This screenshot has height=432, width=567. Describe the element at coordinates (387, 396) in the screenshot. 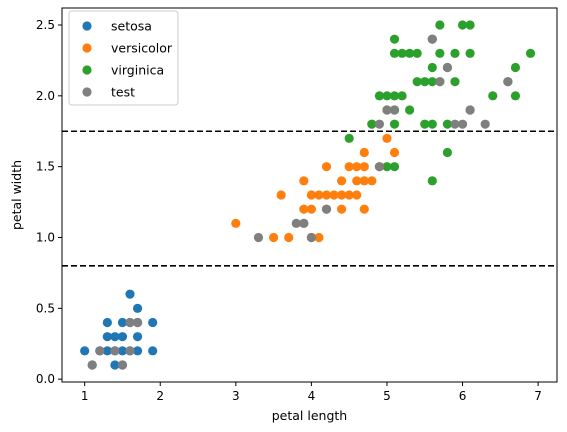

I see `x-tick-label: 5` at that location.